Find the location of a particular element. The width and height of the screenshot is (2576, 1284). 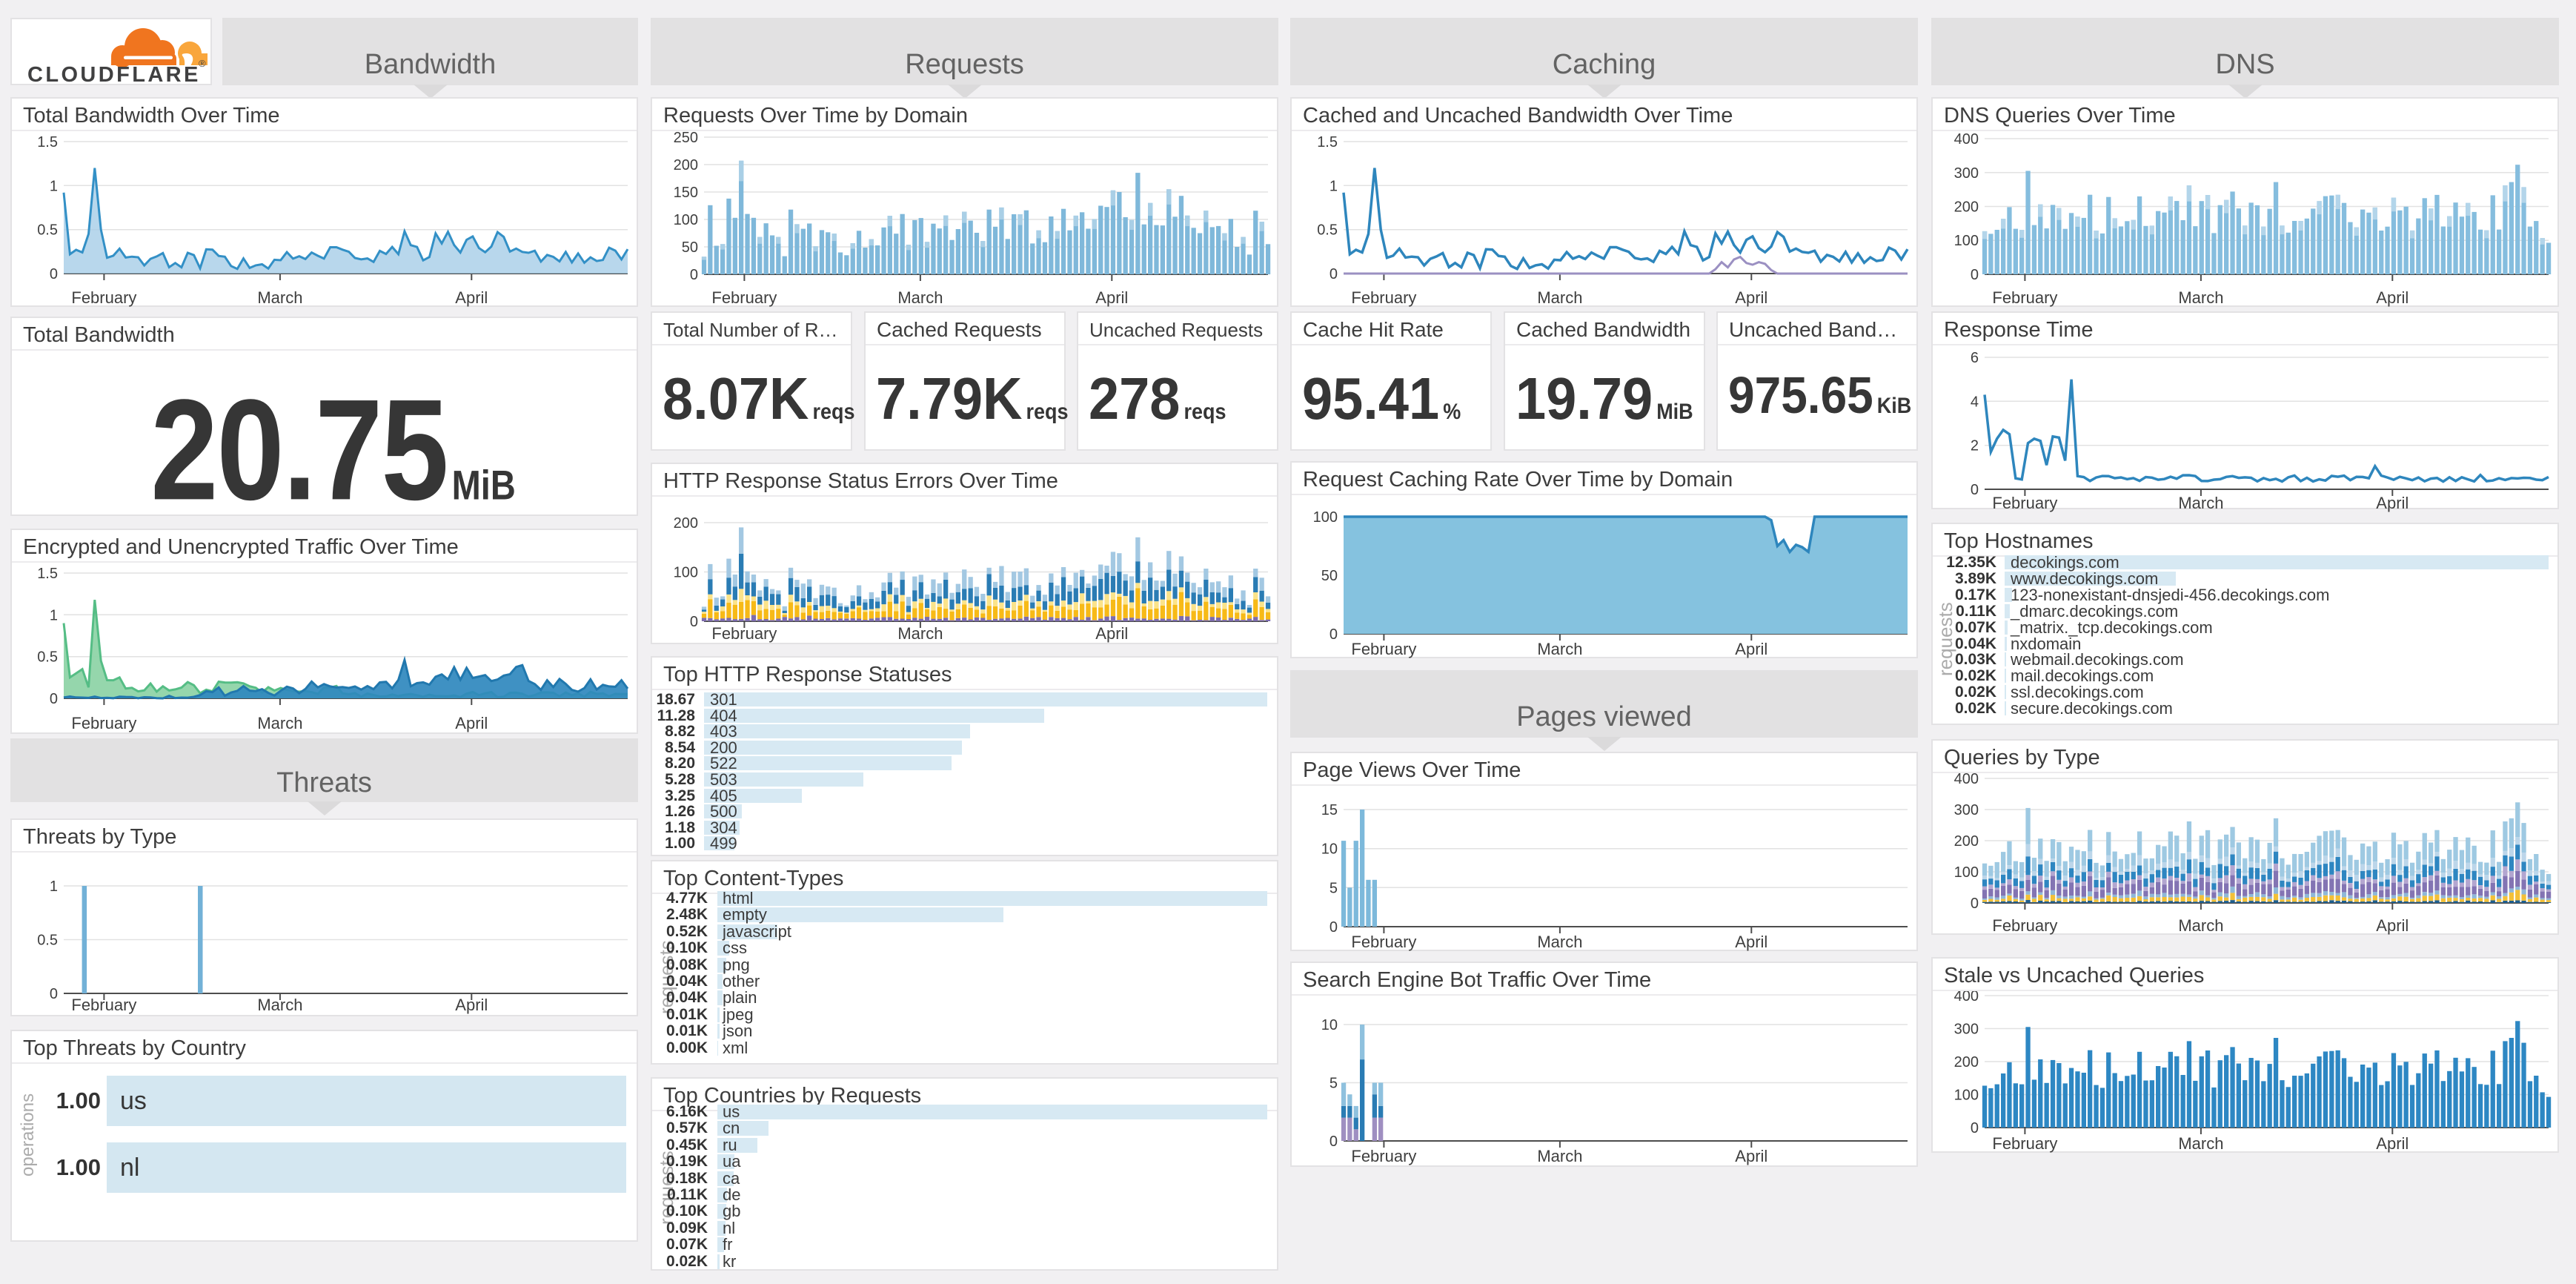

svg-text: 2 is located at coordinates (1975, 446).